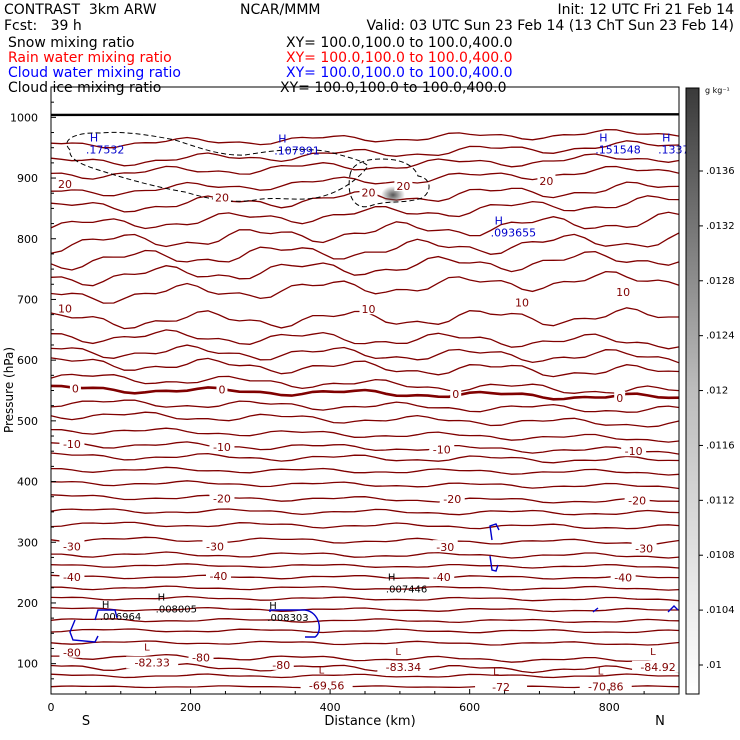 The height and width of the screenshot is (740, 740). What do you see at coordinates (27, 482) in the screenshot?
I see `y-tick-label: 400` at bounding box center [27, 482].